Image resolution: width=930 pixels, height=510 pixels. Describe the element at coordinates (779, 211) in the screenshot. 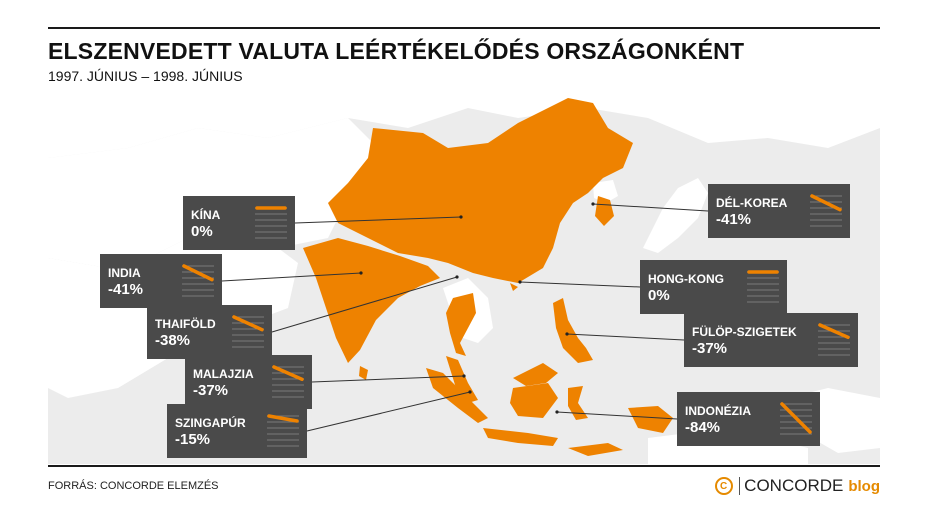

I see `callout-d-l-korea: DÉL-KOREA -41%` at that location.